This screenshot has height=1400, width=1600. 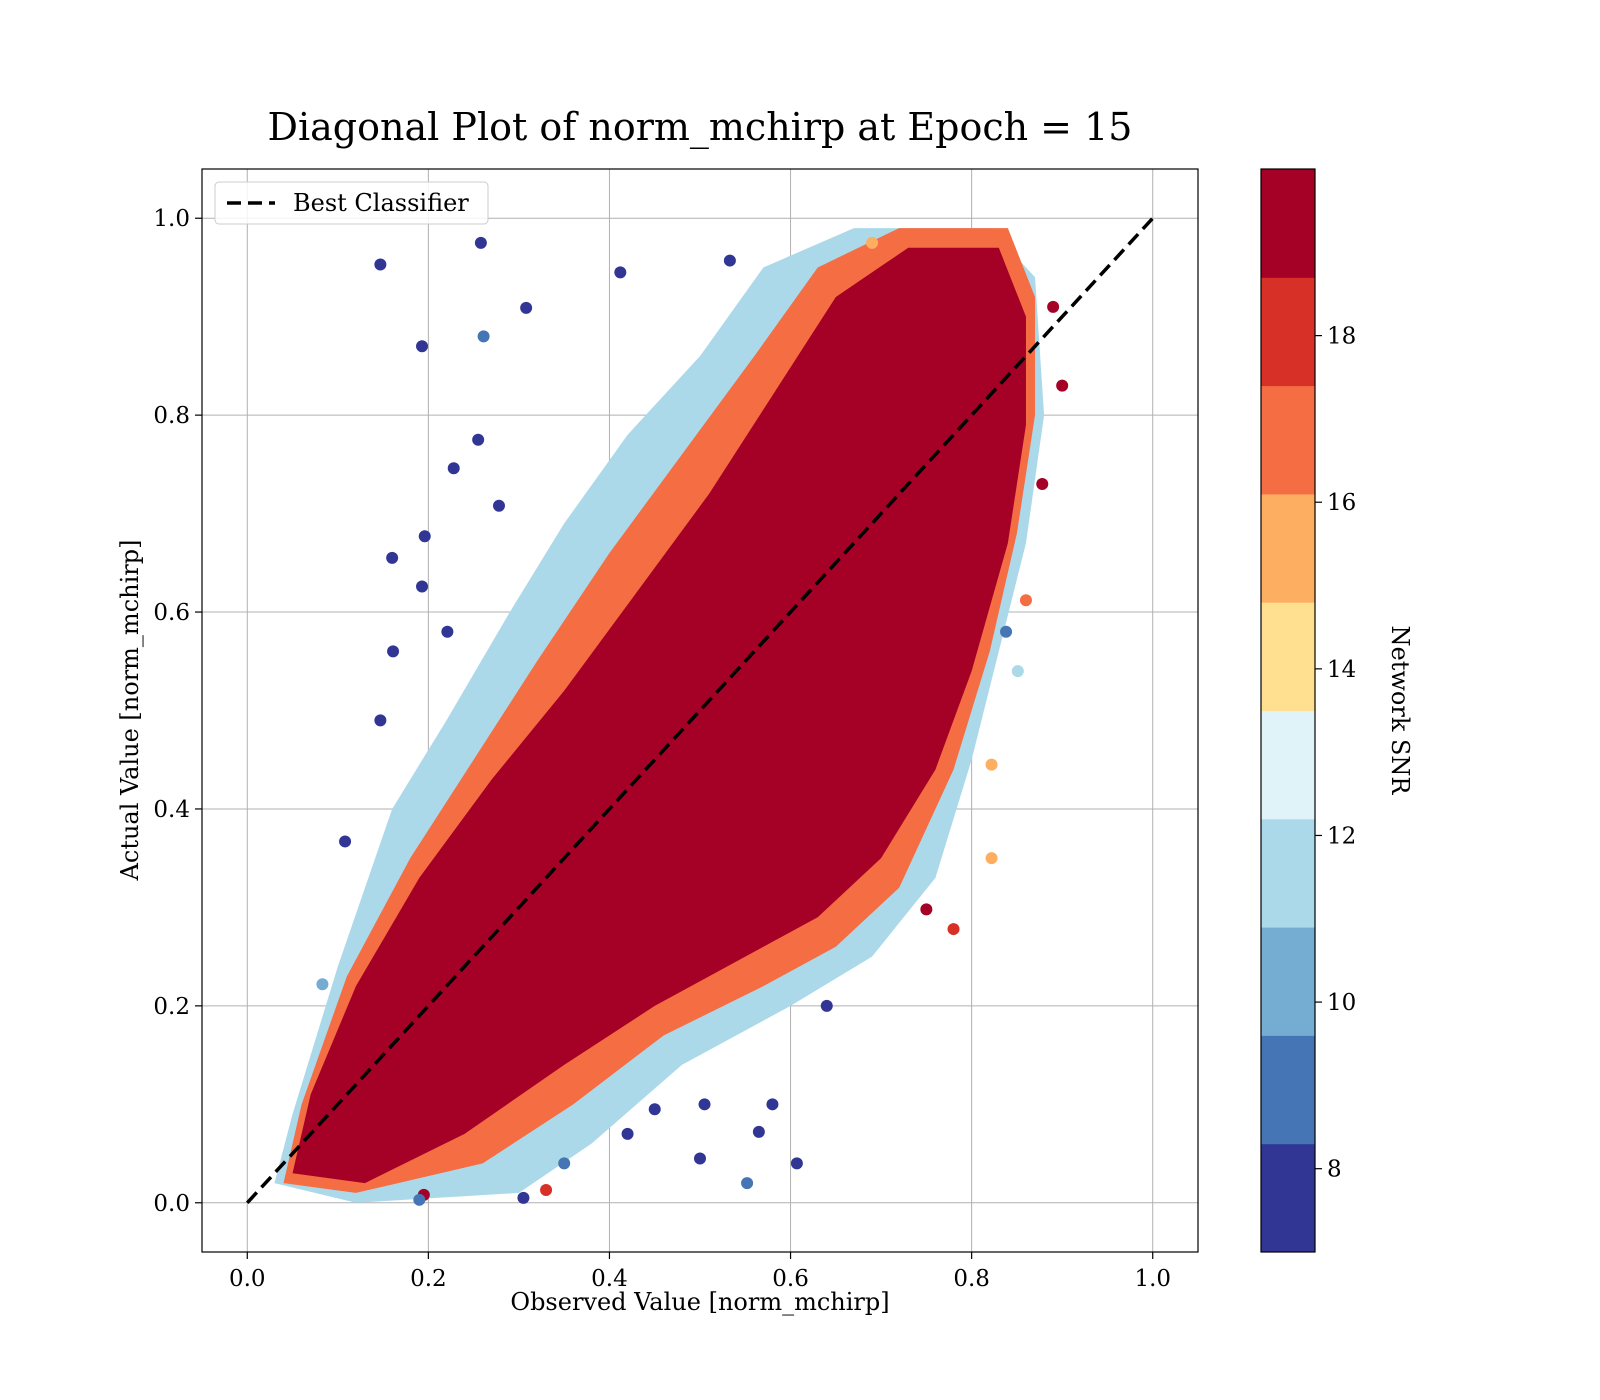 What do you see at coordinates (171, 613) in the screenshot?
I see `y-tick-label: 0.6` at bounding box center [171, 613].